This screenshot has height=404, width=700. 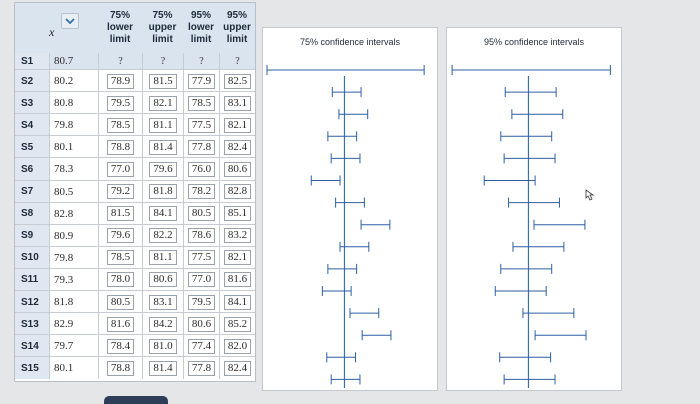 I want to click on limit-cell-c75l: 77.0, so click(x=120, y=169).